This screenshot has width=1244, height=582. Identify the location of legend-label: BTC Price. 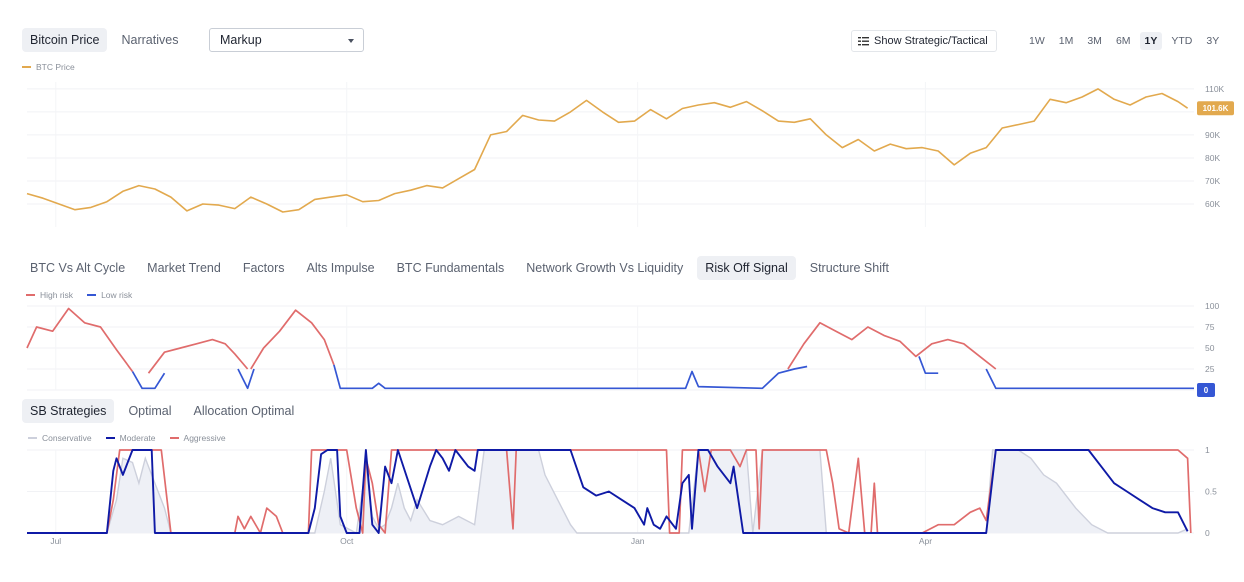
(55, 67).